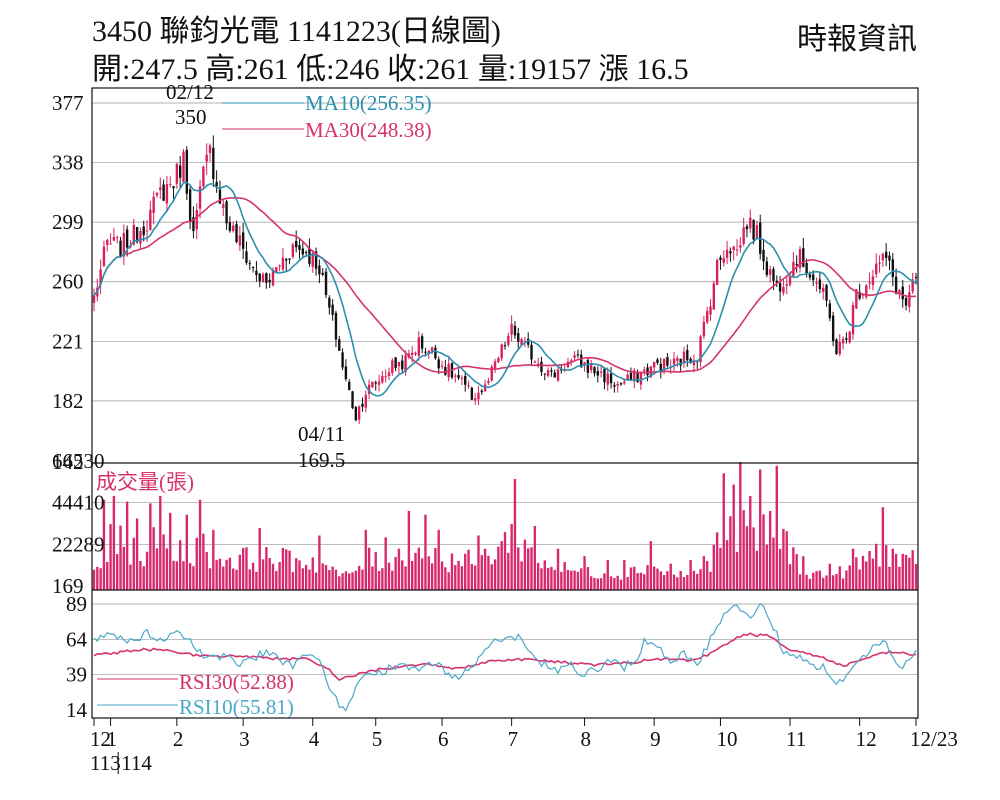  Describe the element at coordinates (244, 739) in the screenshot. I see `x-tick-label: 3` at that location.